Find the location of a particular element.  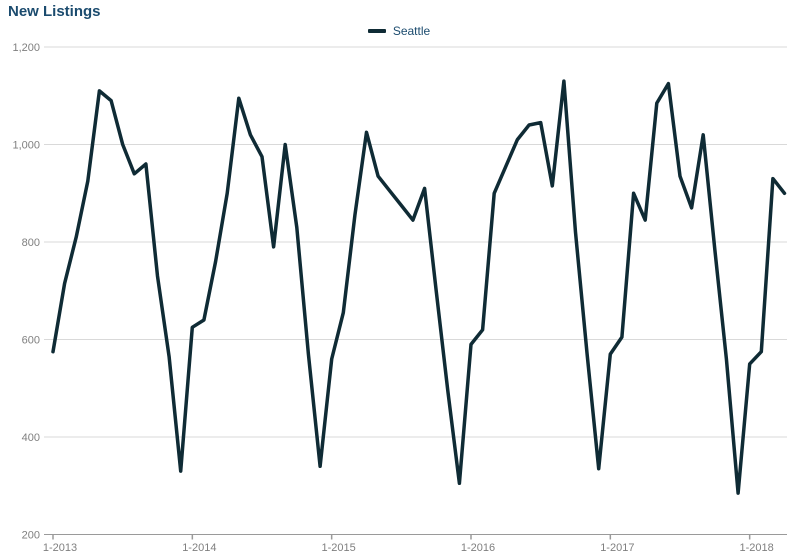

chart-title: New Listings is located at coordinates (54, 11).